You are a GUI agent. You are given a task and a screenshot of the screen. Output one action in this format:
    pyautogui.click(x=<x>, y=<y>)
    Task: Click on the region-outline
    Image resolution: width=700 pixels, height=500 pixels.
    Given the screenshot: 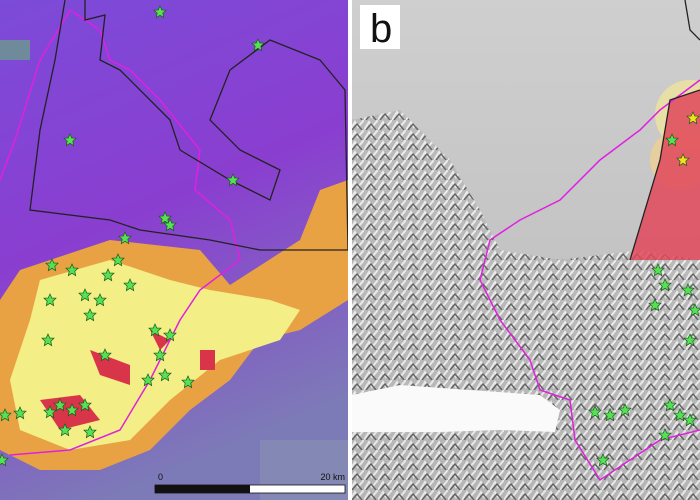 What is the action you would take?
    pyautogui.click(x=664, y=130)
    